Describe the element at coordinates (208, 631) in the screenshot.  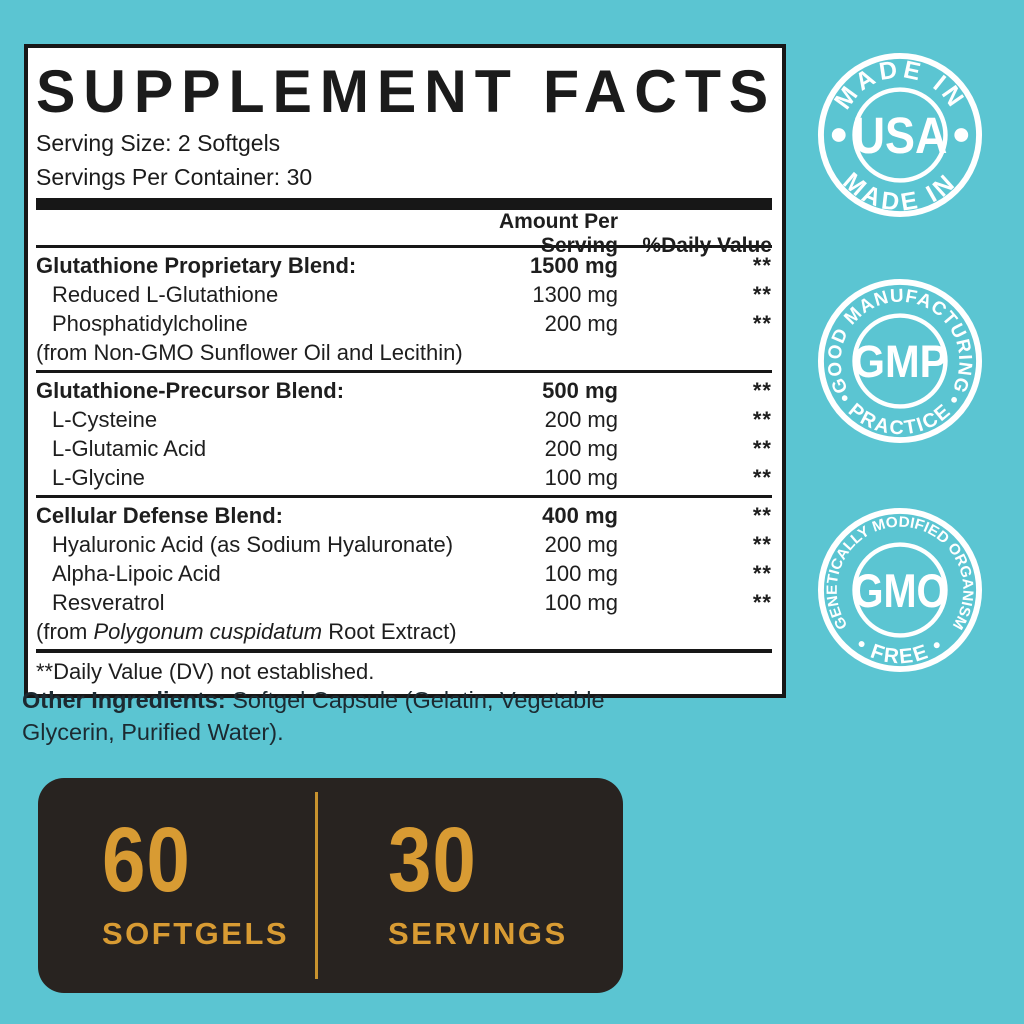
I see `note-latin-name: Polygonum cuspidatum` at that location.